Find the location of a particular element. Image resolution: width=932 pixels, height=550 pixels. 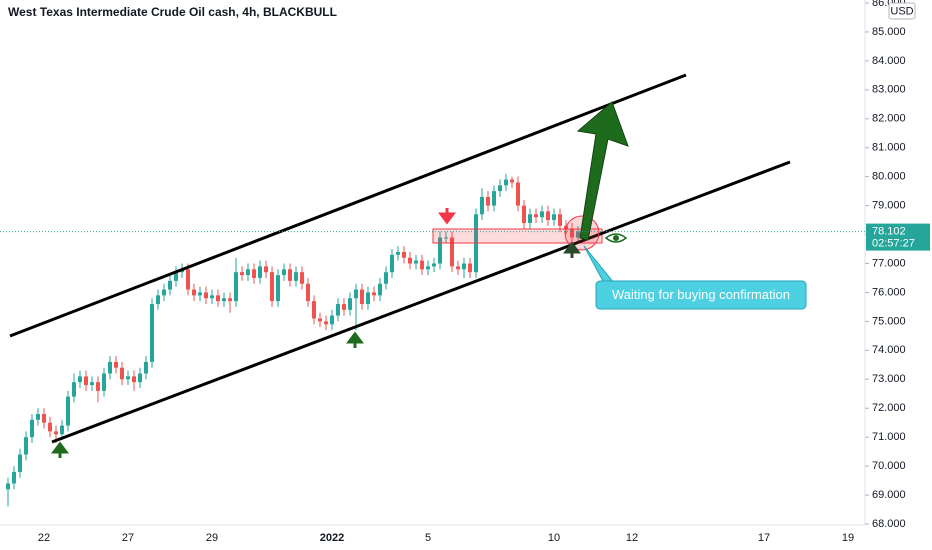

last-price-label: 78.102 is located at coordinates (889, 232).